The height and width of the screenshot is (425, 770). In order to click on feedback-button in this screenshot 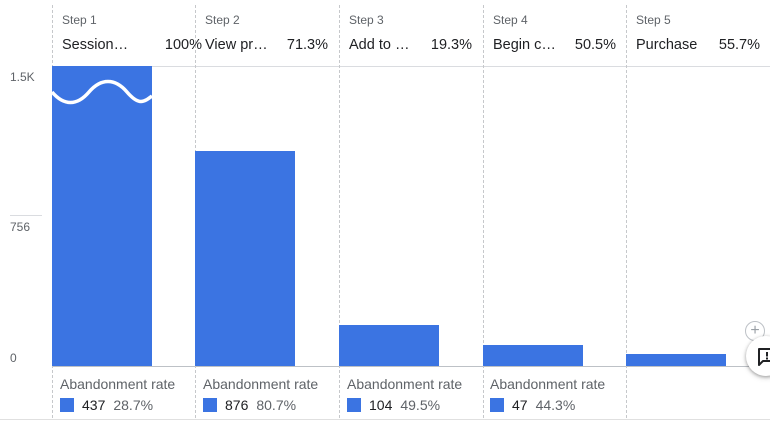, I will do `click(758, 356)`.